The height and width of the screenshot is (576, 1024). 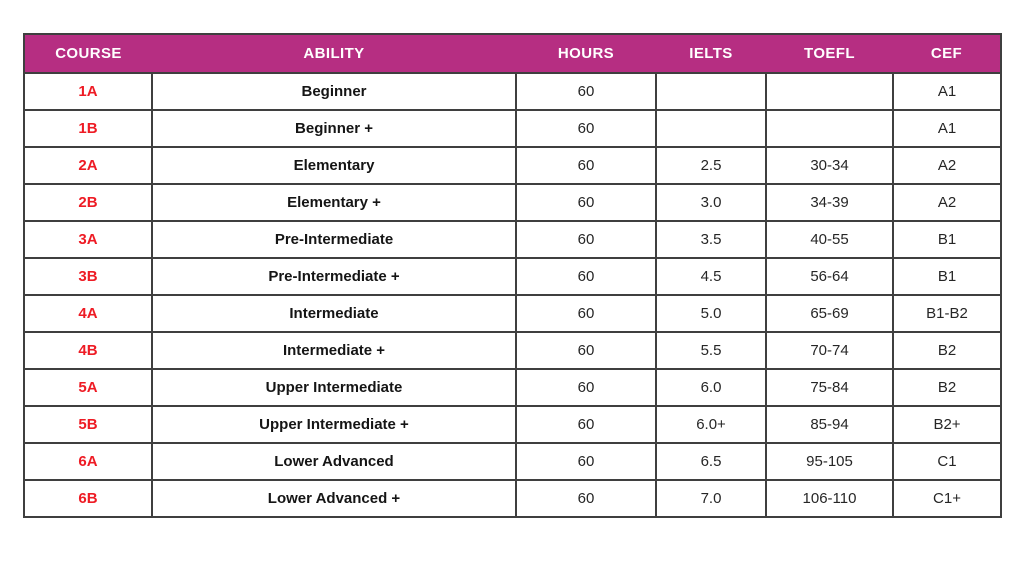 I want to click on cell-toefl: 95-105, so click(x=829, y=461).